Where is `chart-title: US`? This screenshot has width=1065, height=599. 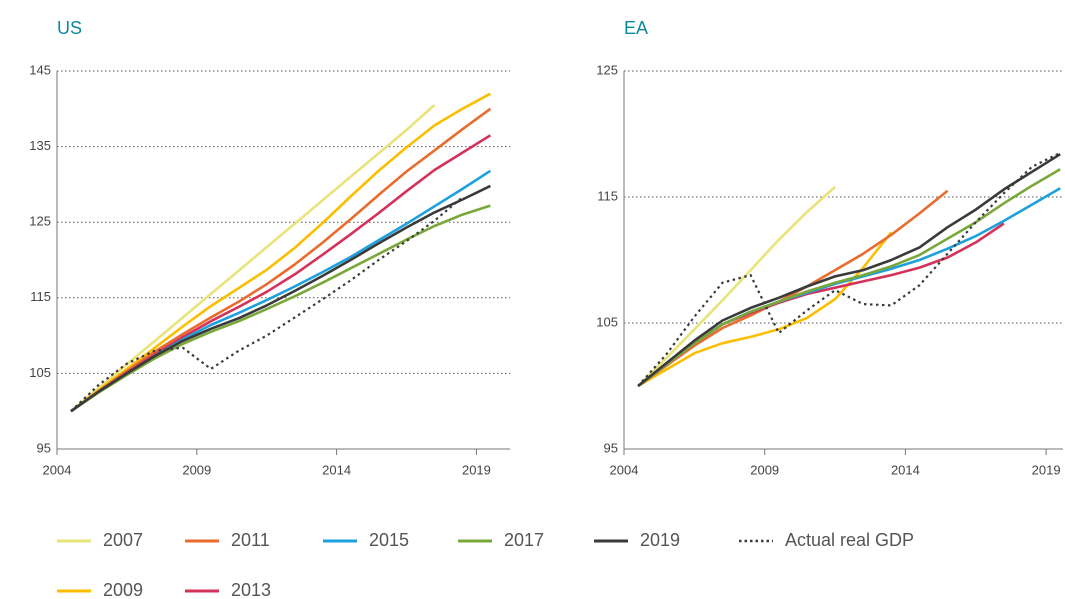 chart-title: US is located at coordinates (69, 28).